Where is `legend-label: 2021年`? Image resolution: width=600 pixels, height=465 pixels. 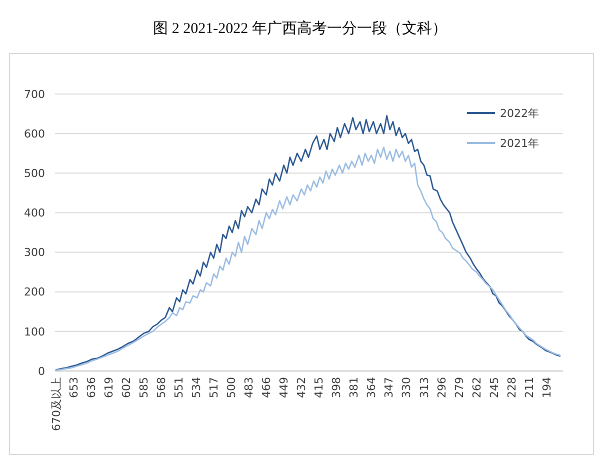 legend-label: 2021年 is located at coordinates (519, 143).